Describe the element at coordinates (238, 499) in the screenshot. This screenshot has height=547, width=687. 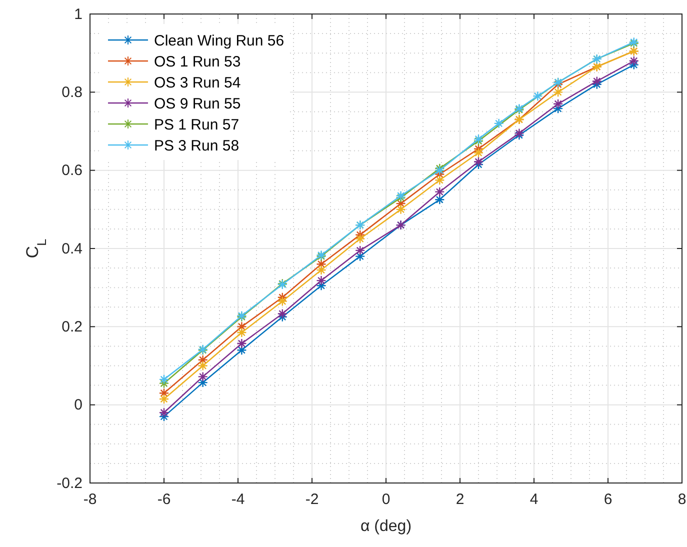
I see `x-tick-label: -4` at that location.